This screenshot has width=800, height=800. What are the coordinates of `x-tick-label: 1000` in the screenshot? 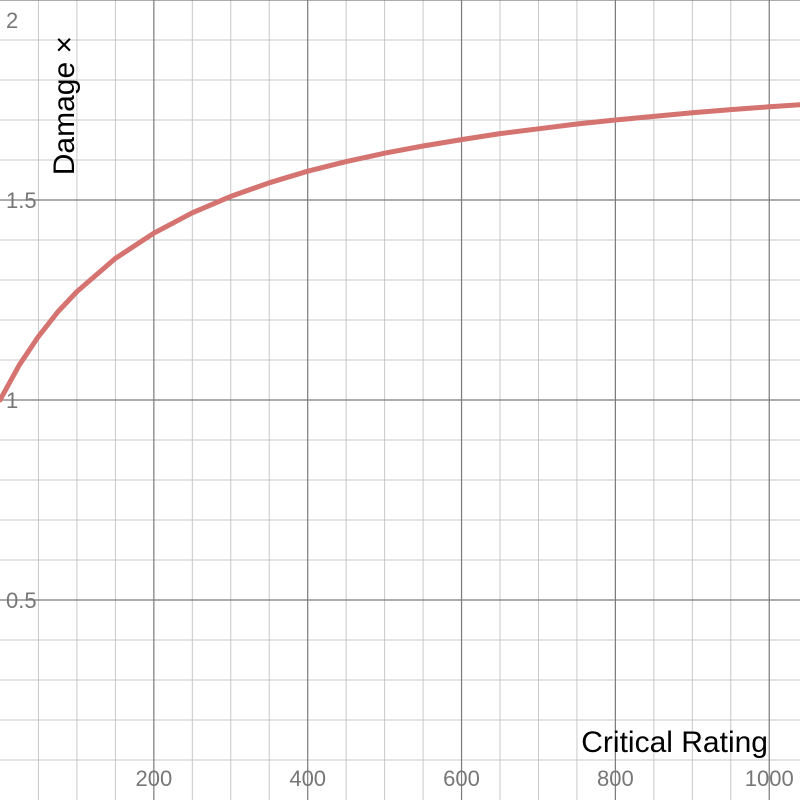 It's located at (769, 778).